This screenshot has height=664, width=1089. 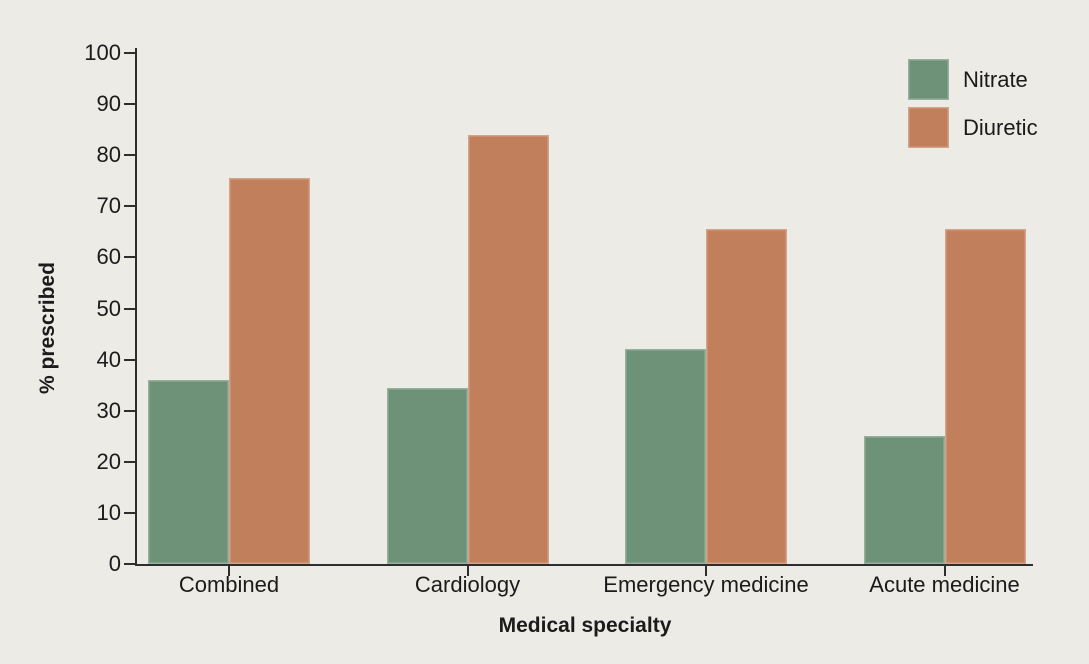 I want to click on bar-nitrate-emergency-medicine, so click(x=665, y=456).